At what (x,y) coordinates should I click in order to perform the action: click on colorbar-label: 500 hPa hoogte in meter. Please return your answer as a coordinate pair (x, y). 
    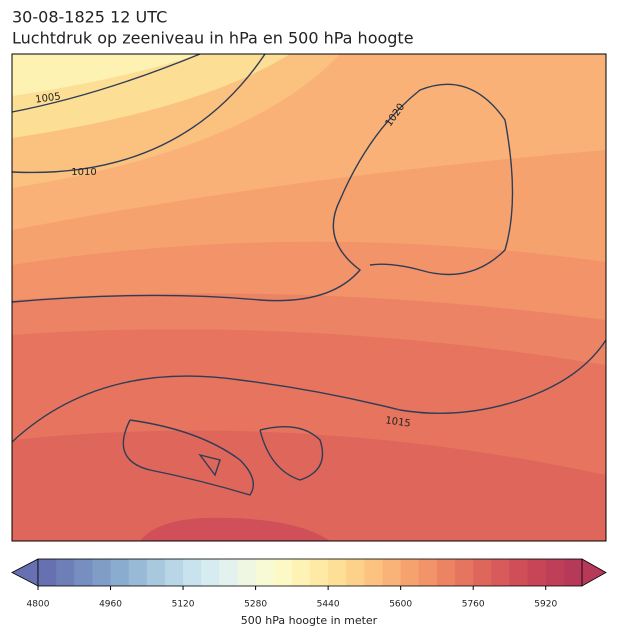
    Looking at the image, I should click on (309, 620).